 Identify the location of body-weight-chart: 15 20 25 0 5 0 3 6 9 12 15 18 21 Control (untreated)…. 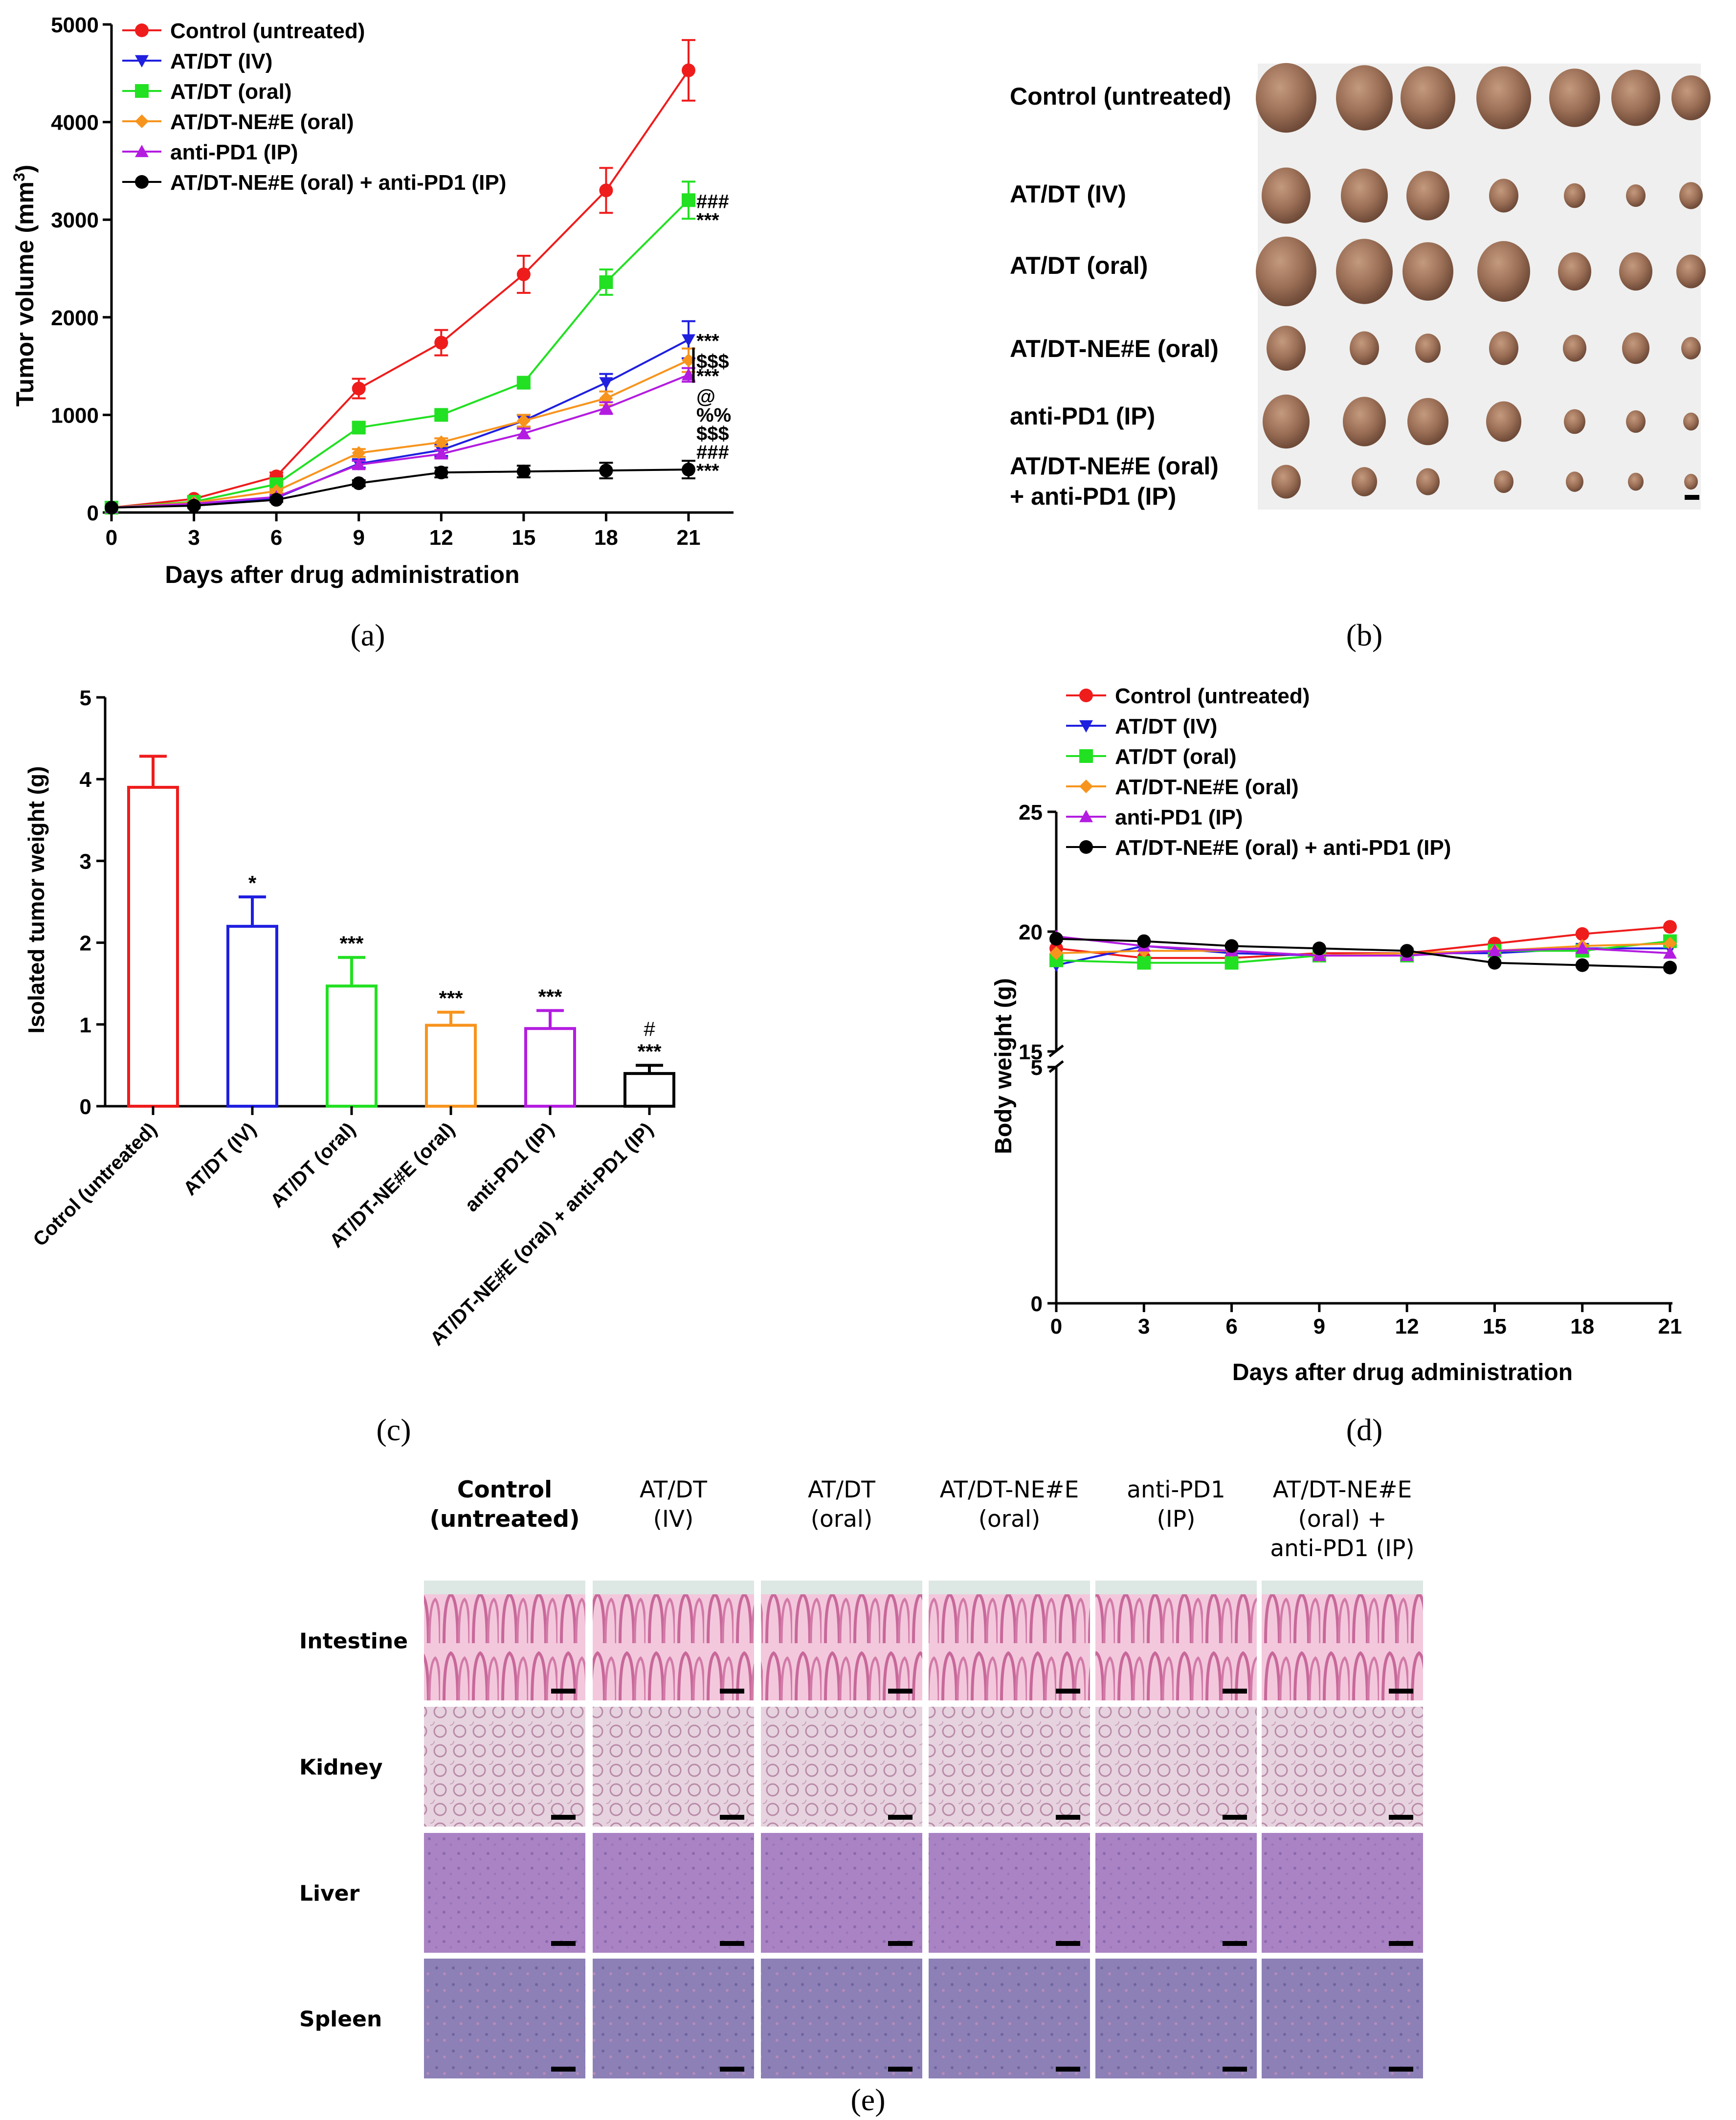
(1336, 1034).